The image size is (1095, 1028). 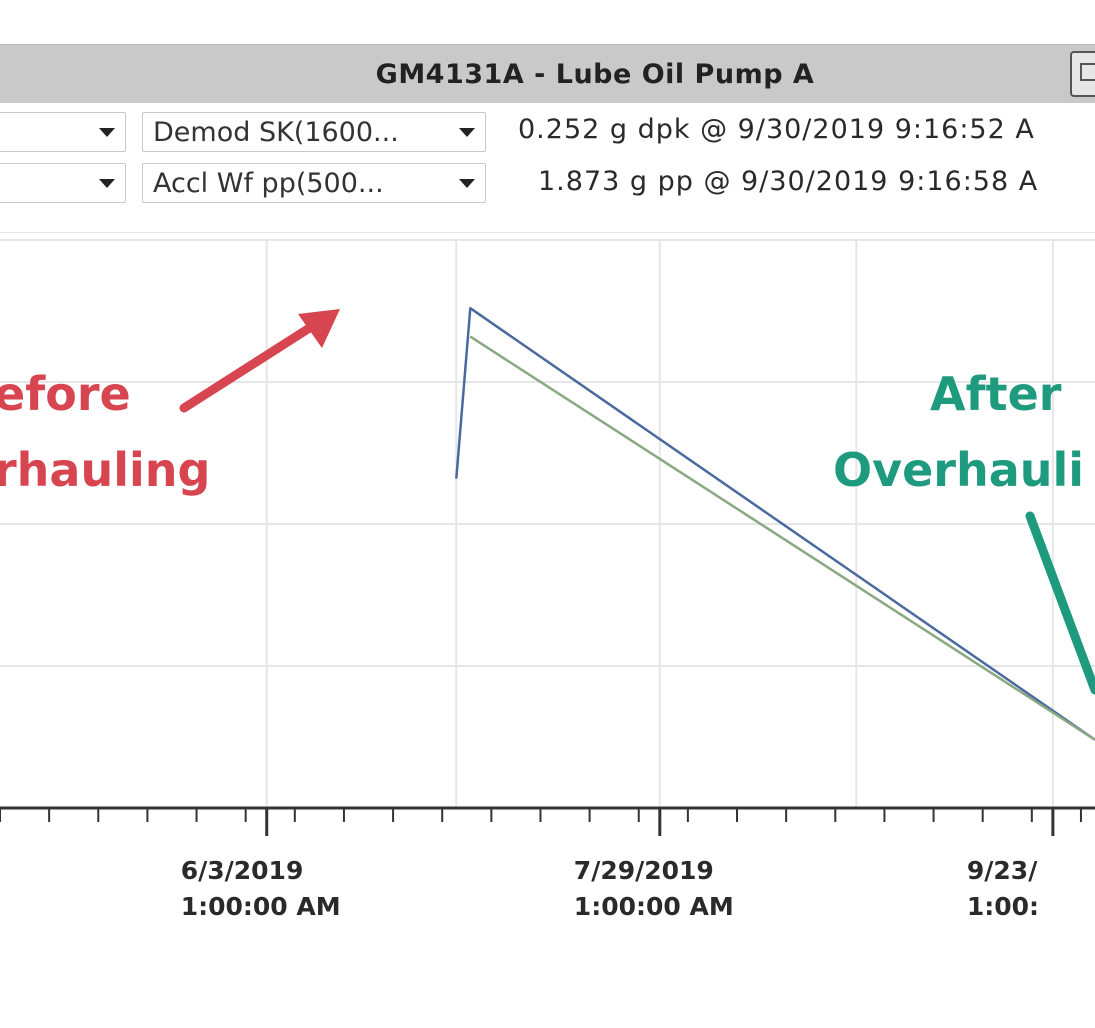 I want to click on x-tick-label-time: 1:00:, so click(x=1003, y=906).